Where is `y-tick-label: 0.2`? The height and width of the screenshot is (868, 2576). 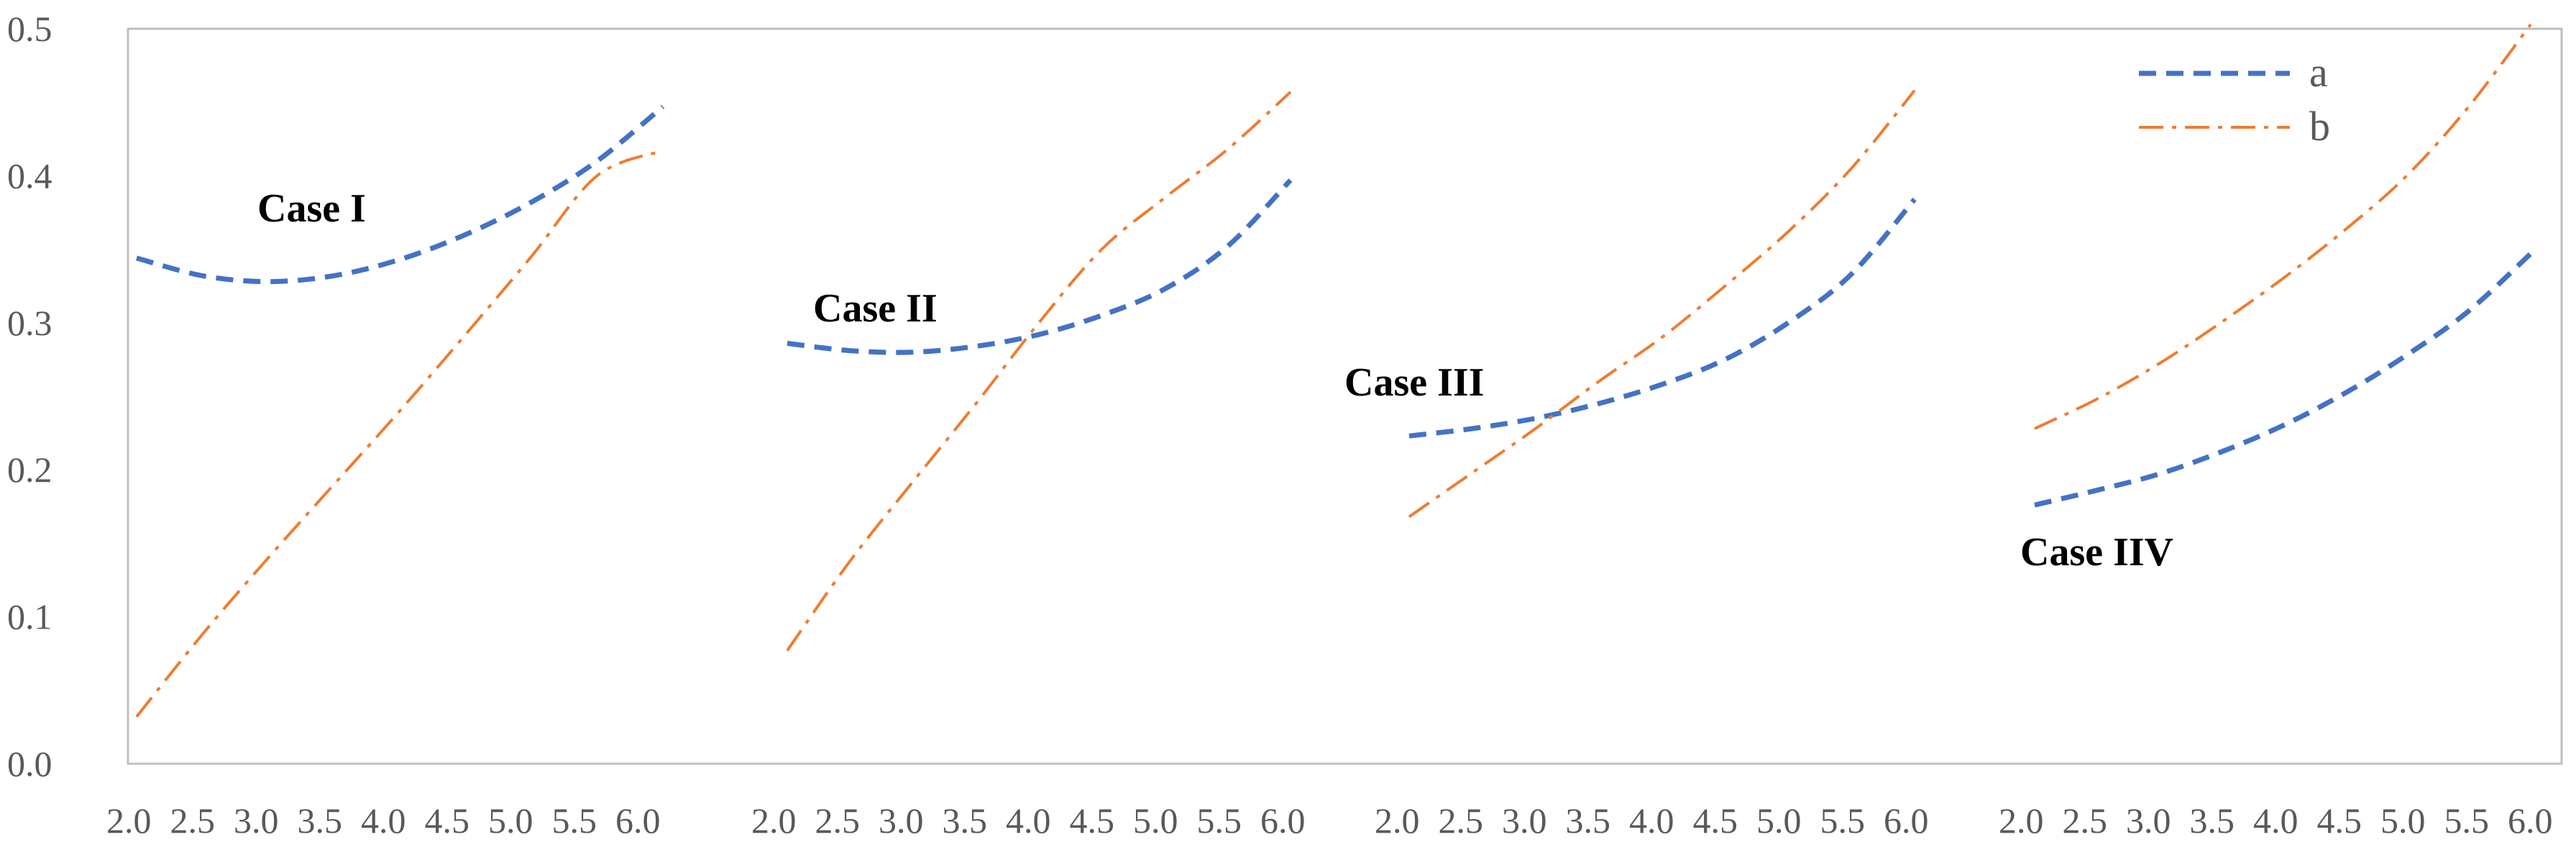
y-tick-label: 0.2 is located at coordinates (29, 469).